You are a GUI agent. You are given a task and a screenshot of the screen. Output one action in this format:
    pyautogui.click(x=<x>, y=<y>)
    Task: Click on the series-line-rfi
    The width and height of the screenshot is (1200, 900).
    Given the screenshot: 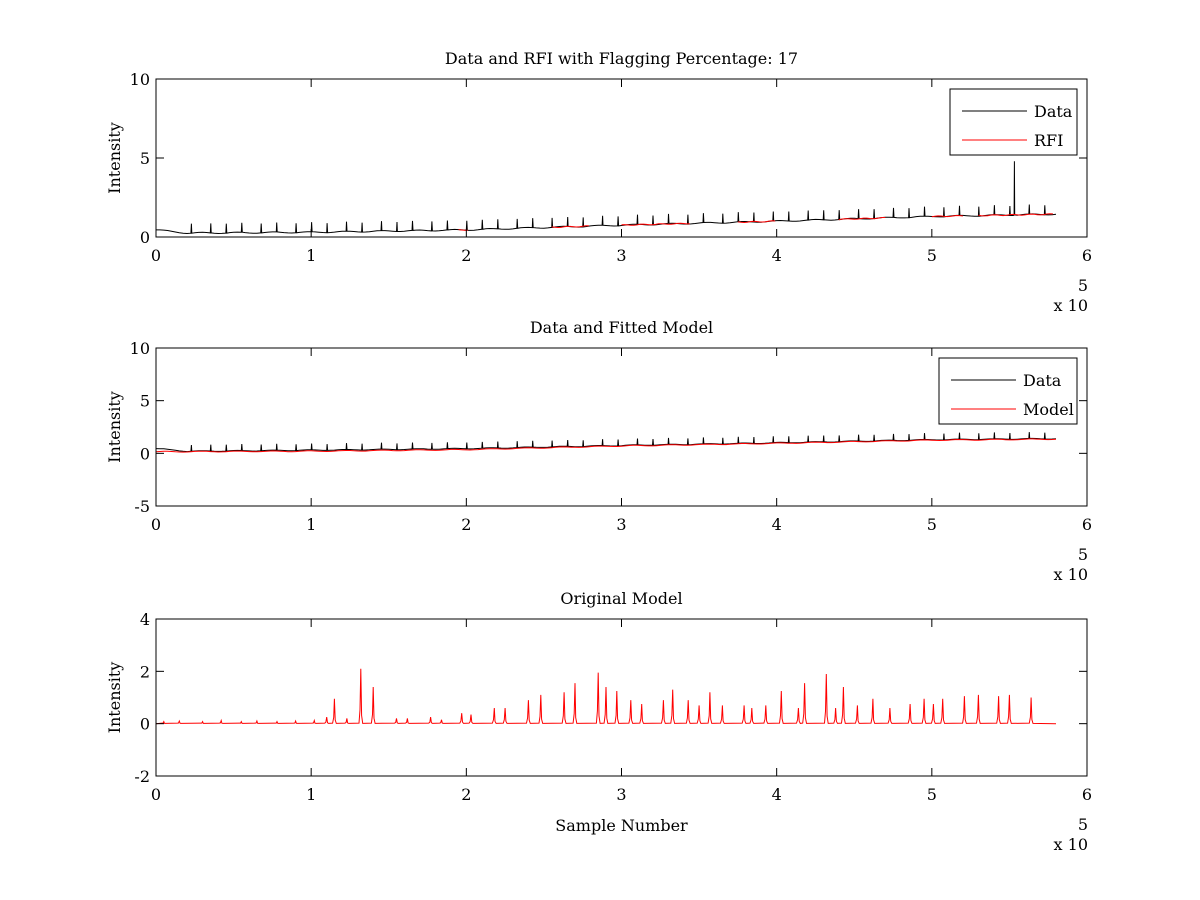 What is the action you would take?
    pyautogui.click(x=755, y=222)
    